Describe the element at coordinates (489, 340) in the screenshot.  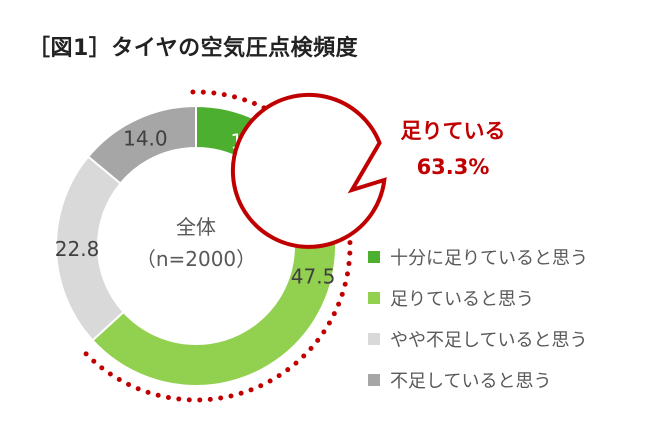
I see `legend-label: やや不足していると思う` at that location.